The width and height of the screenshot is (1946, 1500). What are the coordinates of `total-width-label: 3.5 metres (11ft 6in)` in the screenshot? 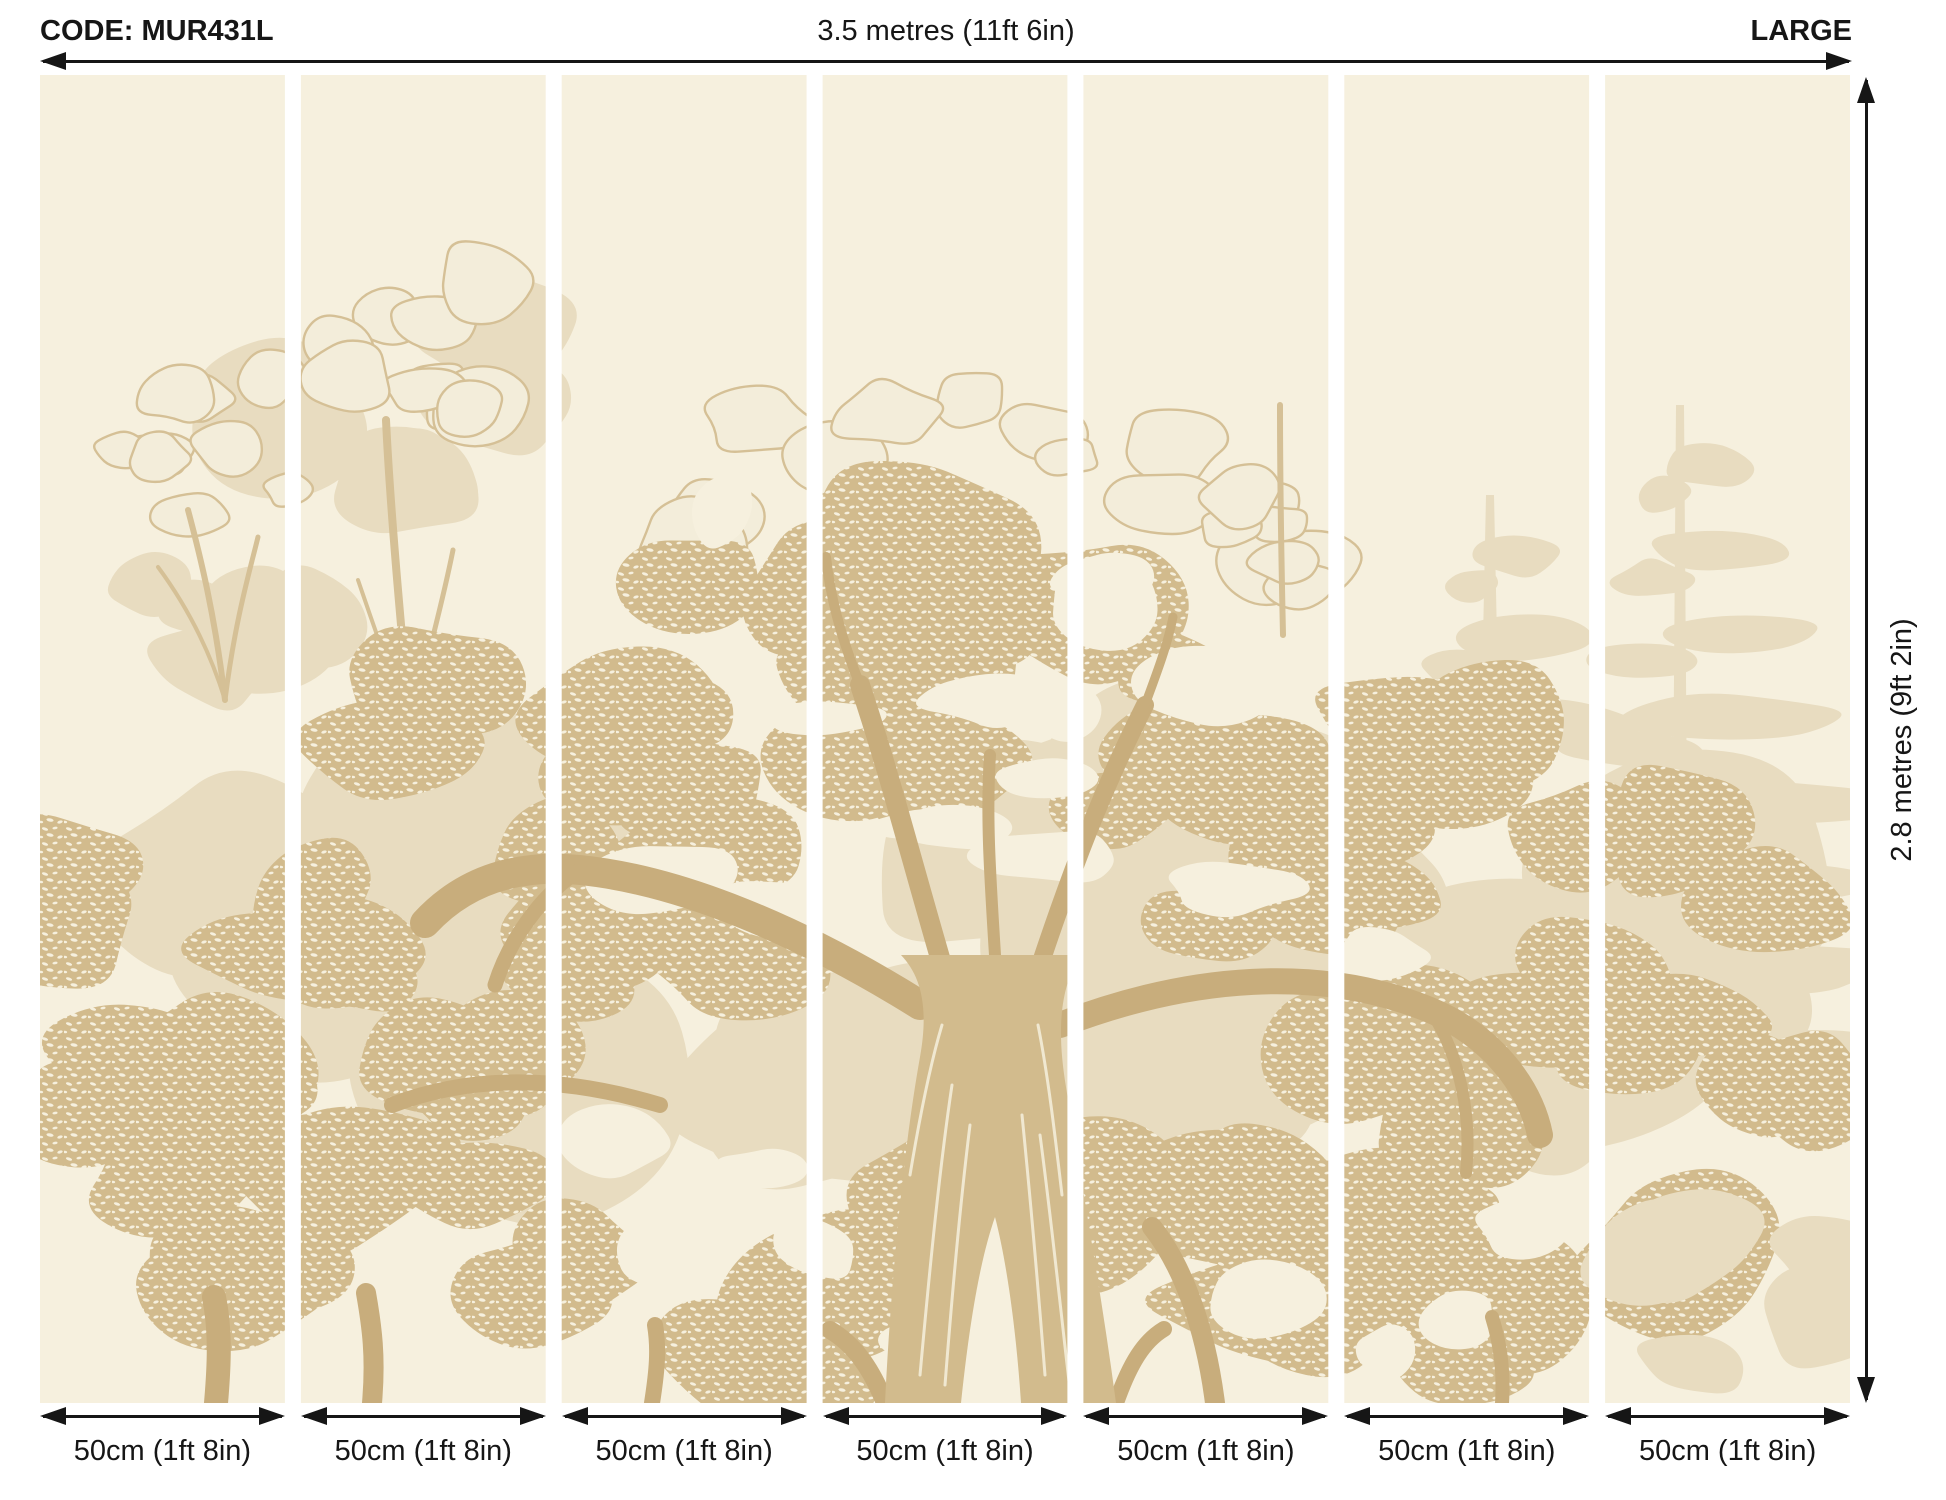 It's located at (946, 31).